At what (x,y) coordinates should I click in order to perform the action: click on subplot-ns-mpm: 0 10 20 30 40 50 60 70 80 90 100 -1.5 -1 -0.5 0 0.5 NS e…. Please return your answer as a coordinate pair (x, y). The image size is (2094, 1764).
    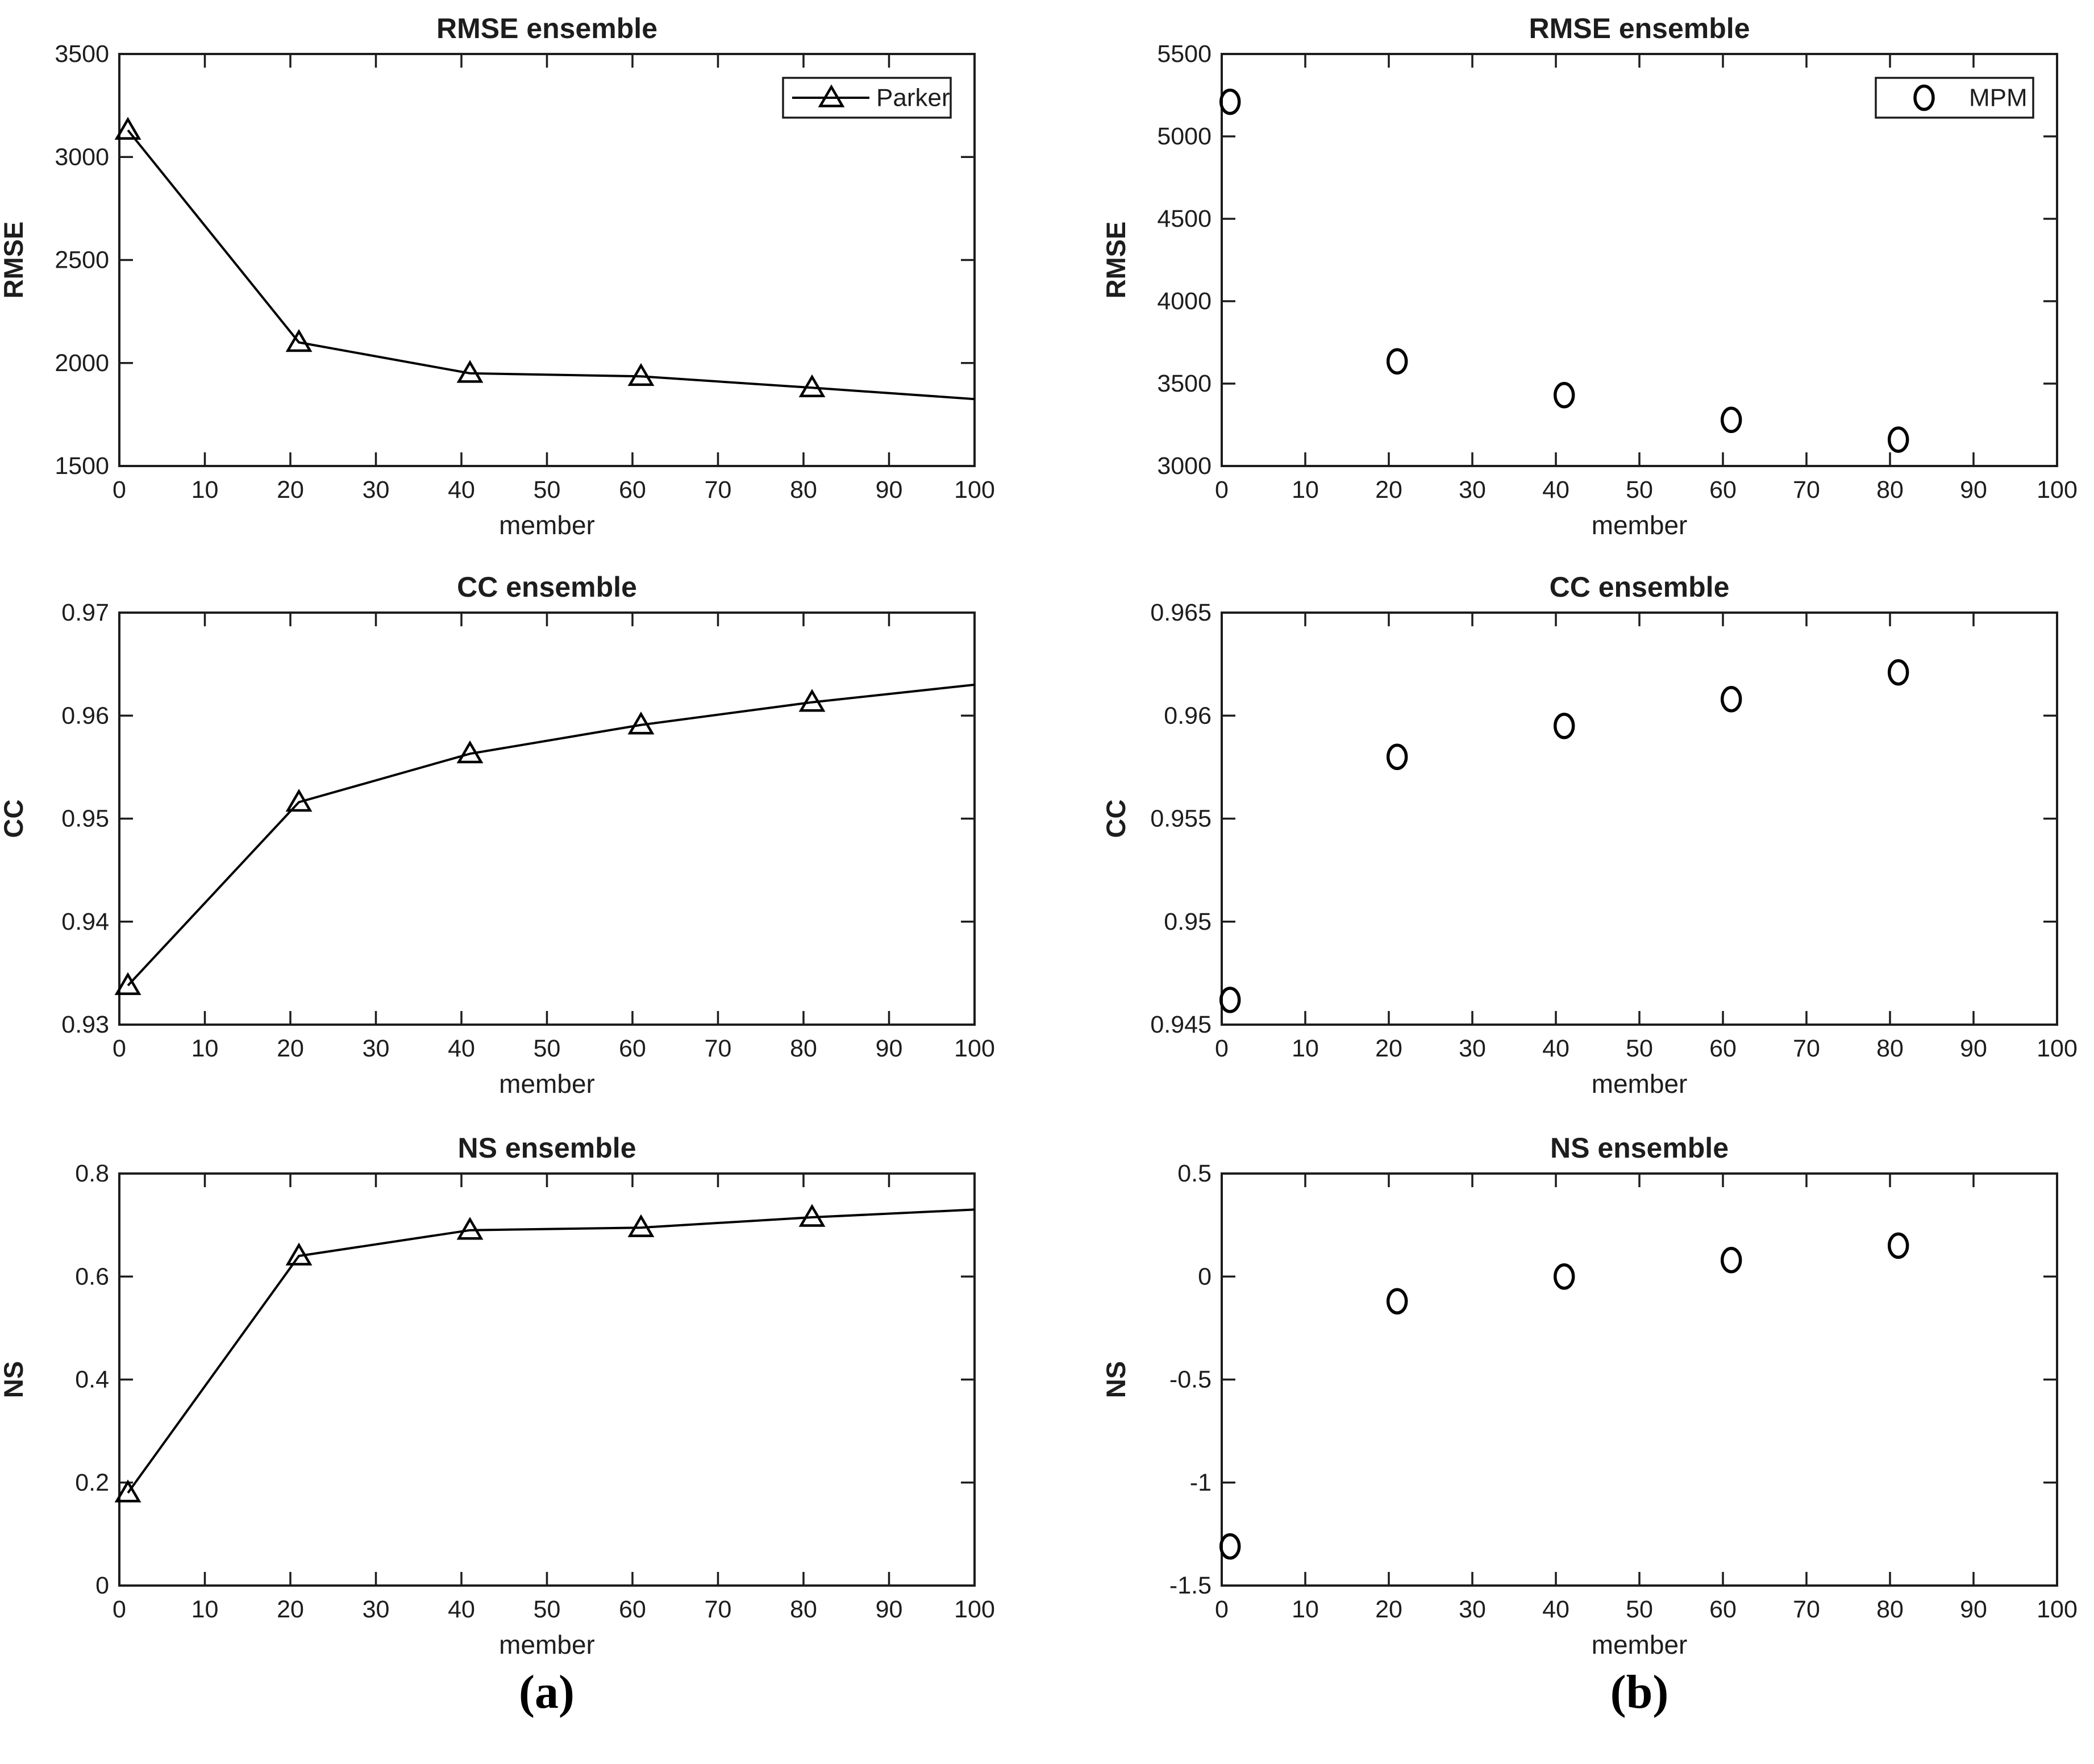
    Looking at the image, I should click on (1570, 1392).